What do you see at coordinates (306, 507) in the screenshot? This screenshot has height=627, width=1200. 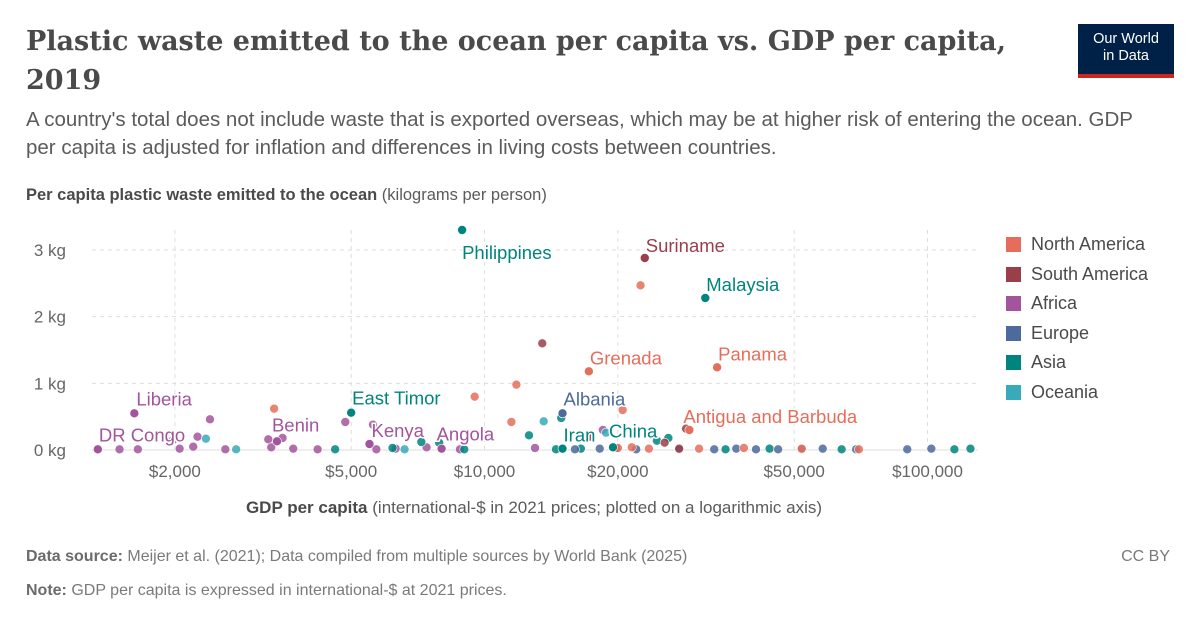 I see `x-axis-title-main: GDP per capita` at bounding box center [306, 507].